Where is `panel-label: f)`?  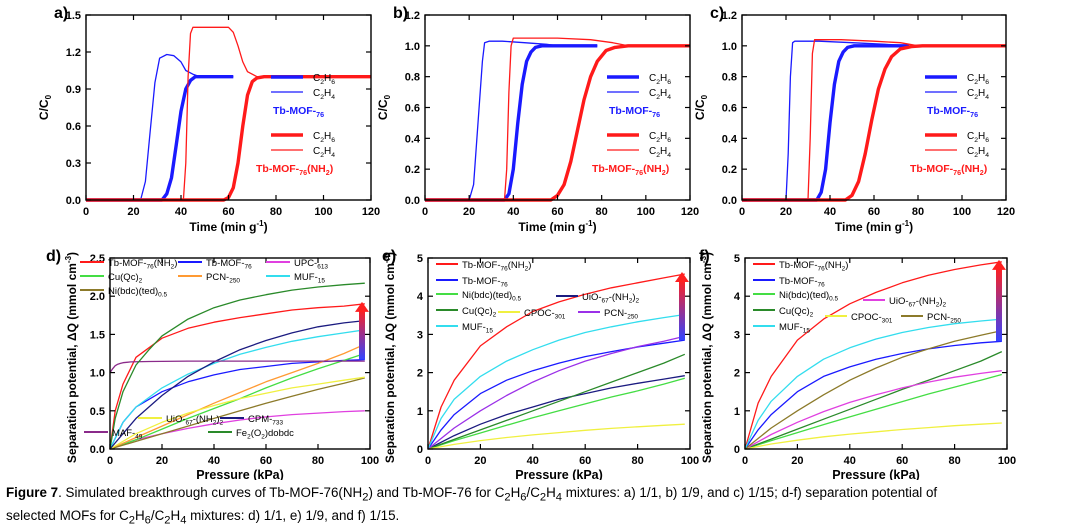 panel-label: f) is located at coordinates (704, 256).